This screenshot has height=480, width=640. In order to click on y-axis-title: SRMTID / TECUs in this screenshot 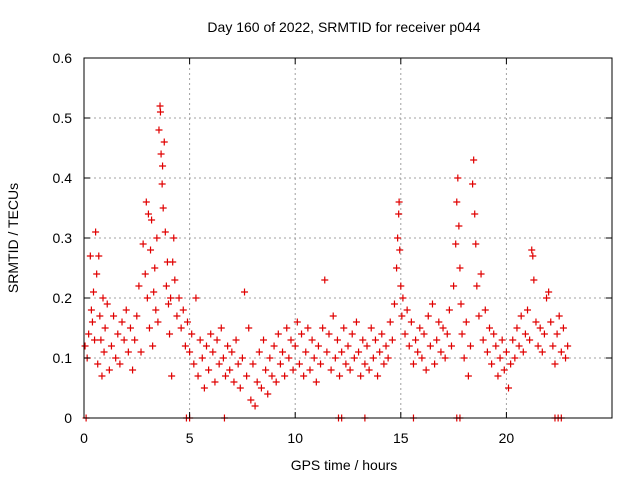, I will do `click(13, 238)`.